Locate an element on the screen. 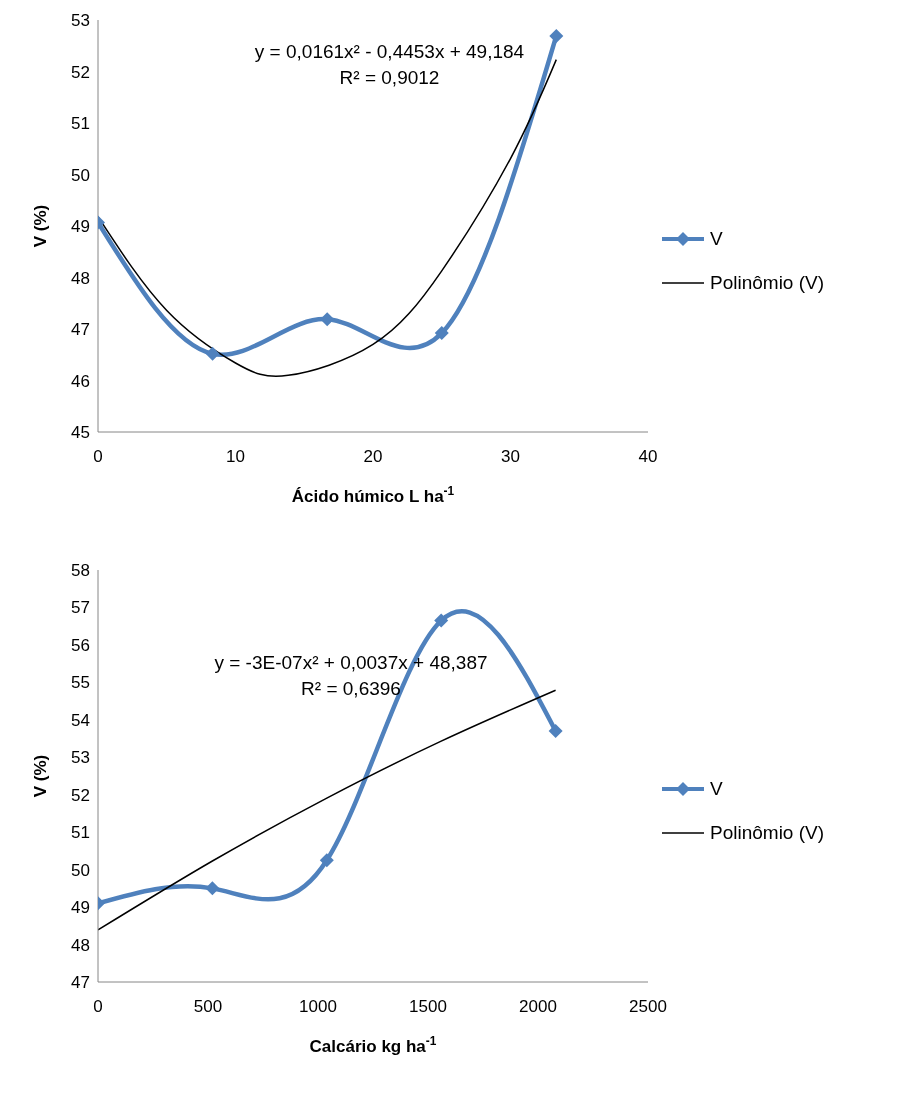  y-tick-label: 54 is located at coordinates (80, 720).